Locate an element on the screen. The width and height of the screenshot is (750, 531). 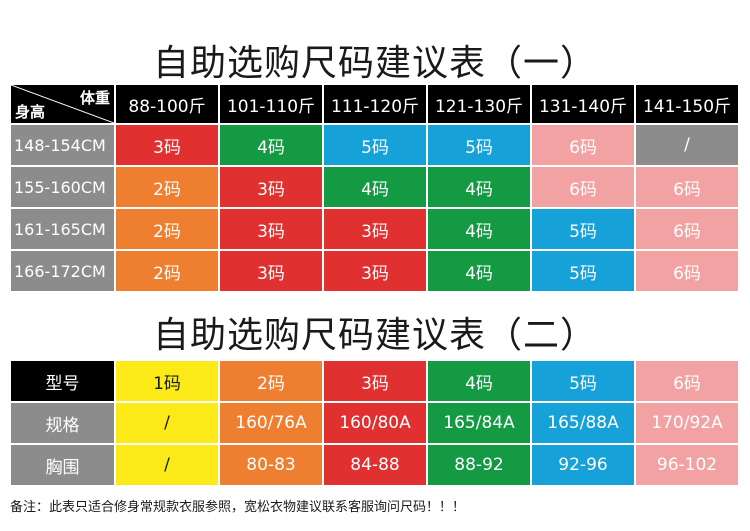
table1-corner-cell: 体重身高 is located at coordinates (62, 104).